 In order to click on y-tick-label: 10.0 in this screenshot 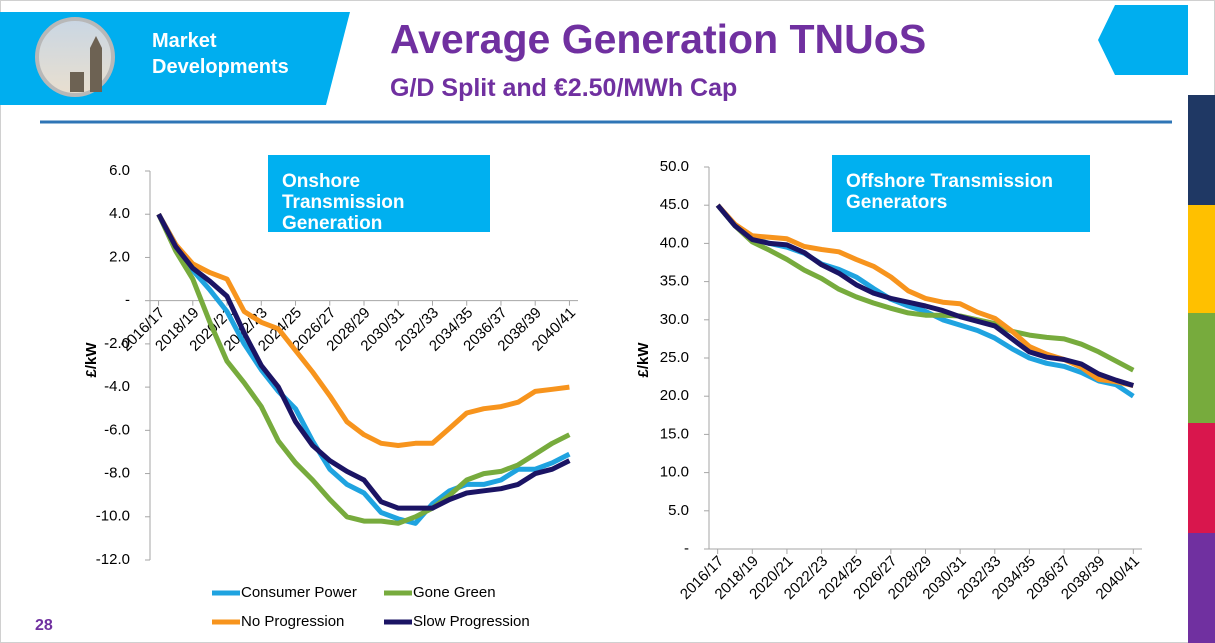, I will do `click(674, 472)`.